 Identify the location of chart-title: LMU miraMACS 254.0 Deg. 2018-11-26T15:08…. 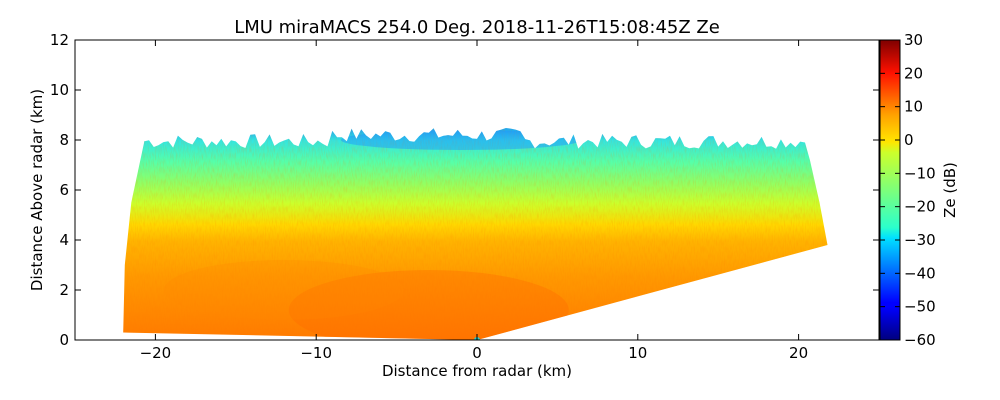
(477, 27).